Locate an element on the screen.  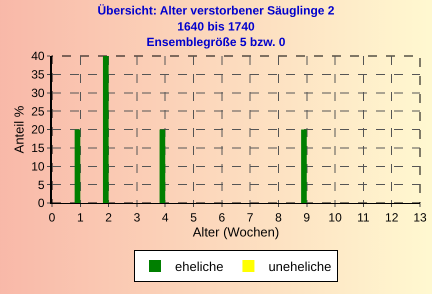
y-axis-title: Anteil % is located at coordinates (19, 129).